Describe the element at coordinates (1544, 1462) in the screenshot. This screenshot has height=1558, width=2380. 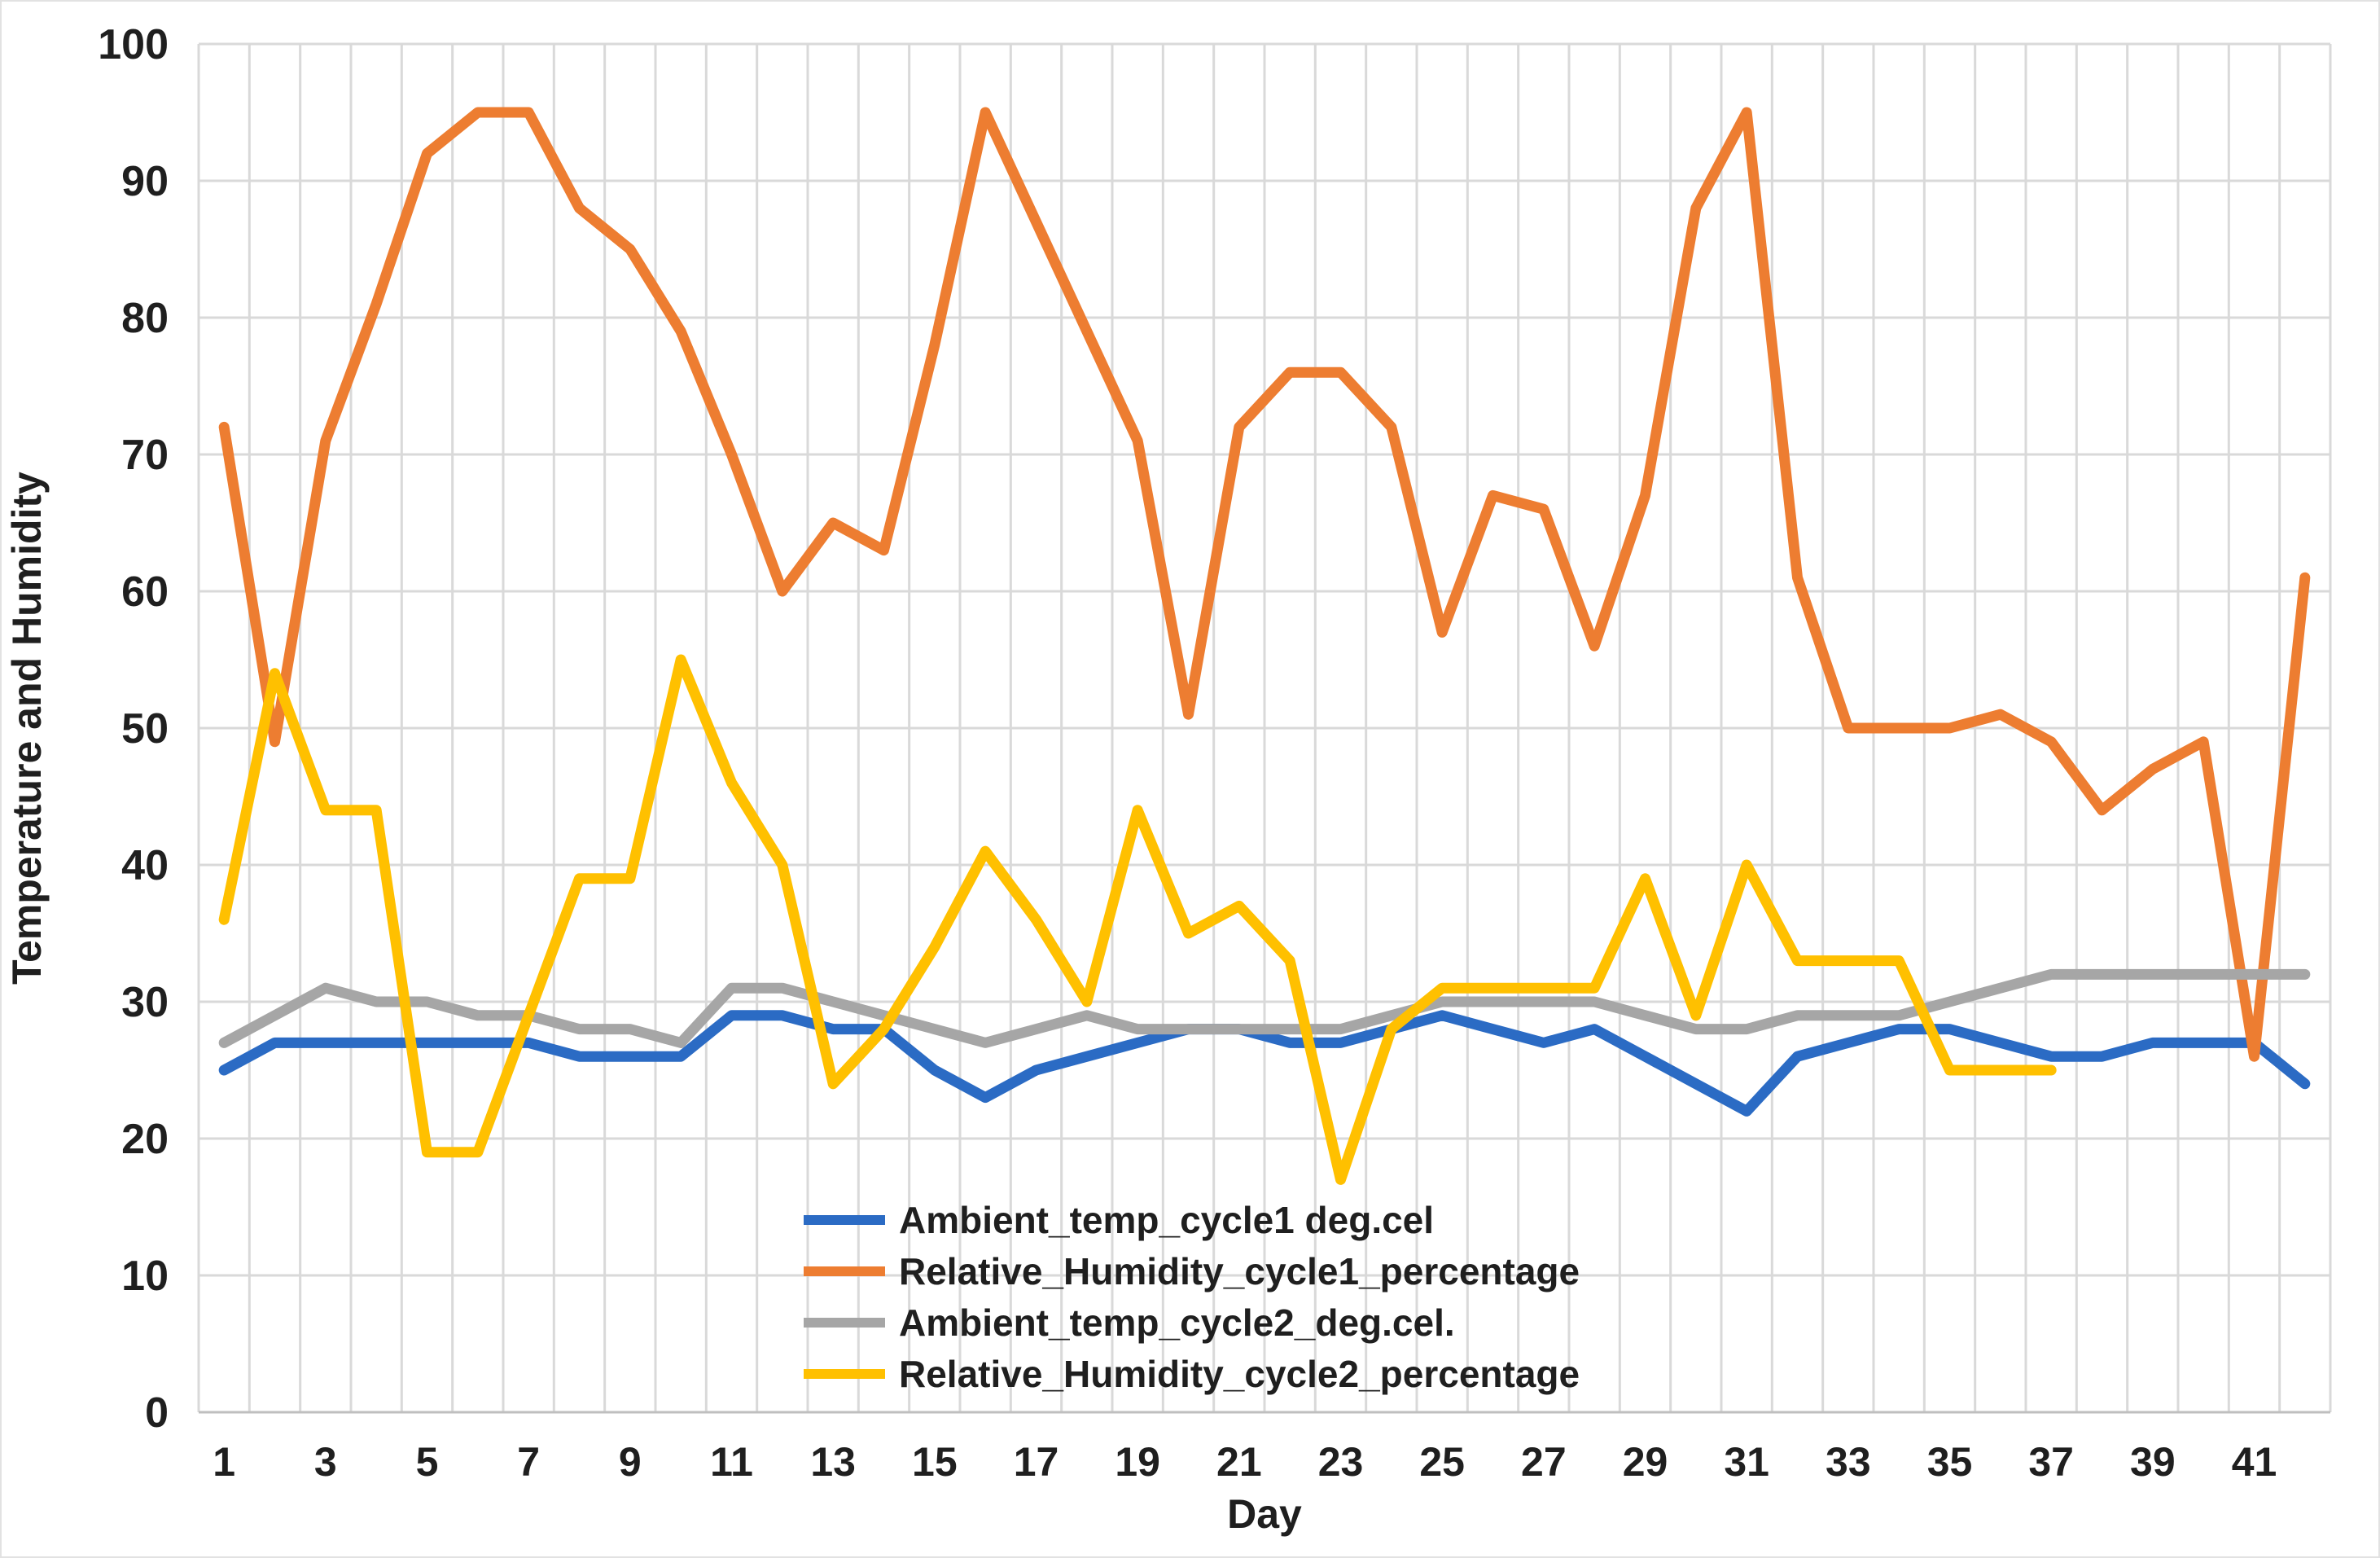
I see `x-tick-label: 27` at that location.